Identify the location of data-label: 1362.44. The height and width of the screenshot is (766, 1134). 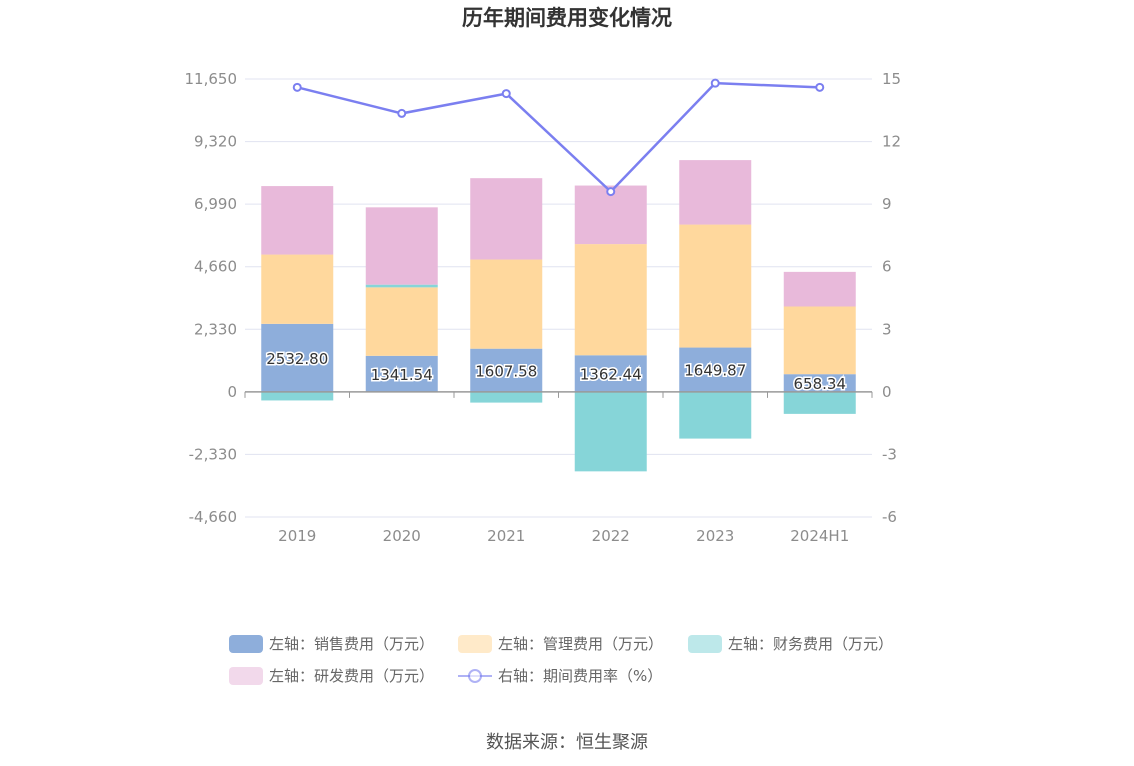
(611, 375).